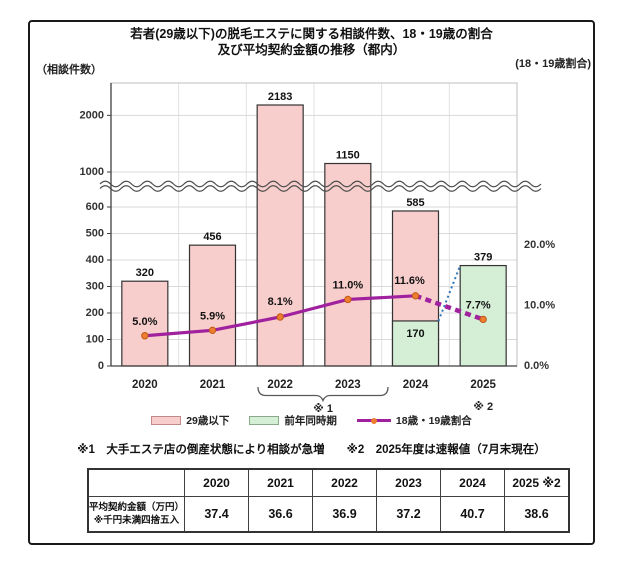 This screenshot has width=631, height=568. Describe the element at coordinates (373, 420) in the screenshot. I see `line-swatch-icon` at that location.